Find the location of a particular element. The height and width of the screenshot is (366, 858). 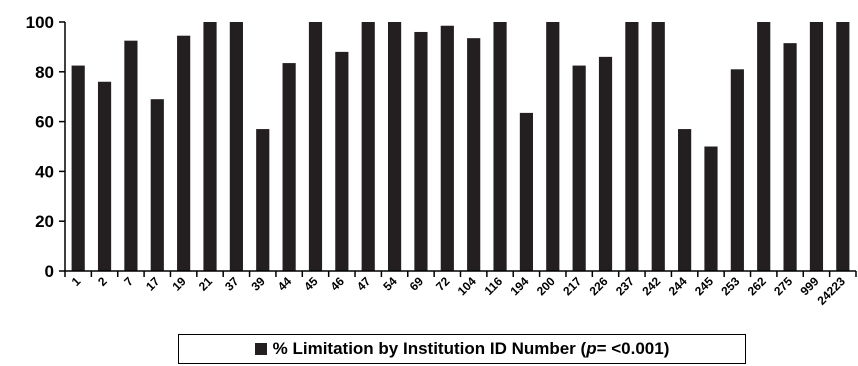

x-tick-label: 116 is located at coordinates (494, 286).